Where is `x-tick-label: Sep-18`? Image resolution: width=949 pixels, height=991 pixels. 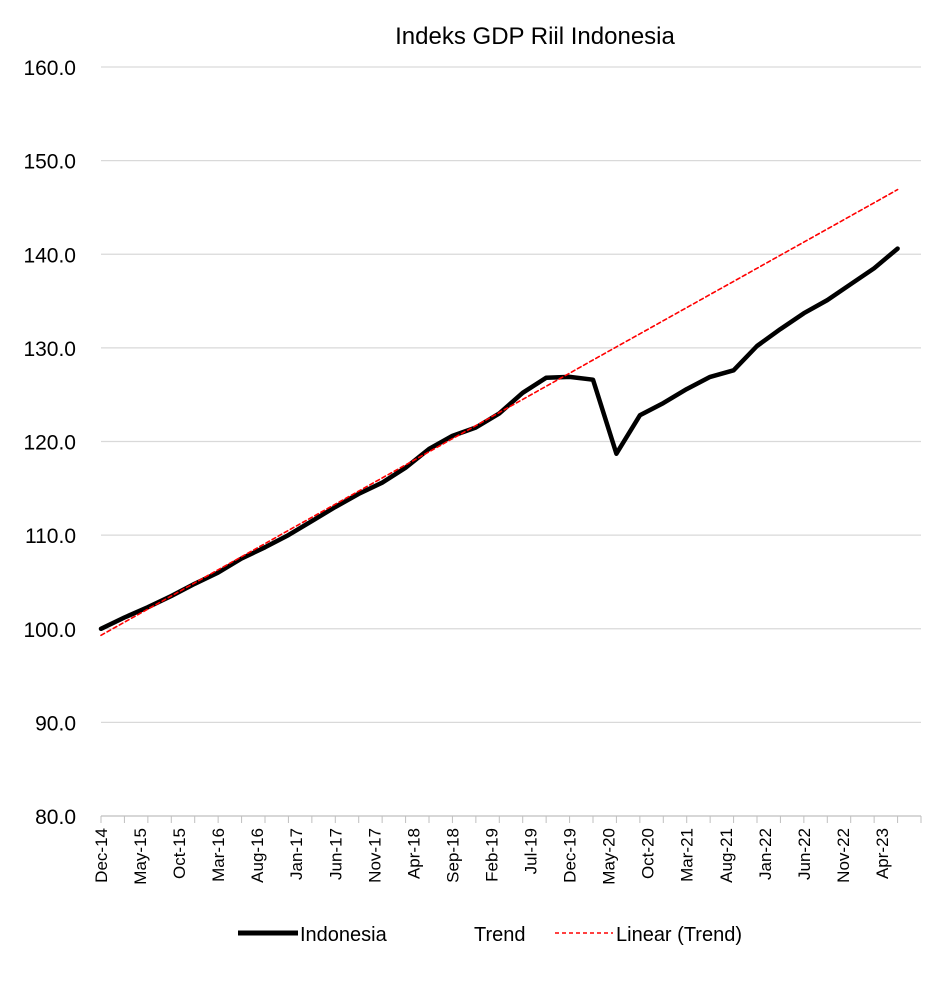 x-tick-label: Sep-18 is located at coordinates (452, 855).